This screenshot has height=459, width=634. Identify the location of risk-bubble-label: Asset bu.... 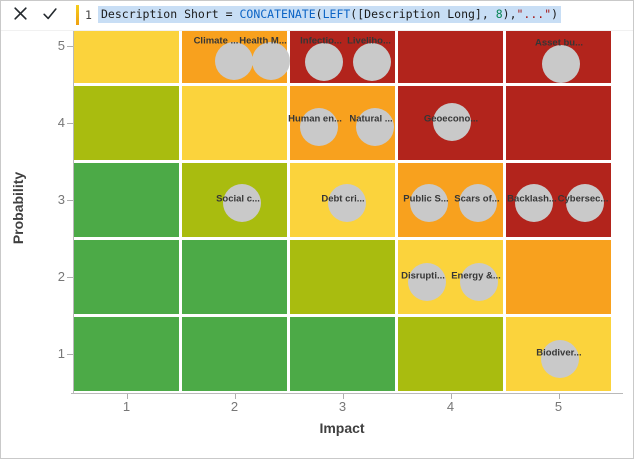
(559, 43).